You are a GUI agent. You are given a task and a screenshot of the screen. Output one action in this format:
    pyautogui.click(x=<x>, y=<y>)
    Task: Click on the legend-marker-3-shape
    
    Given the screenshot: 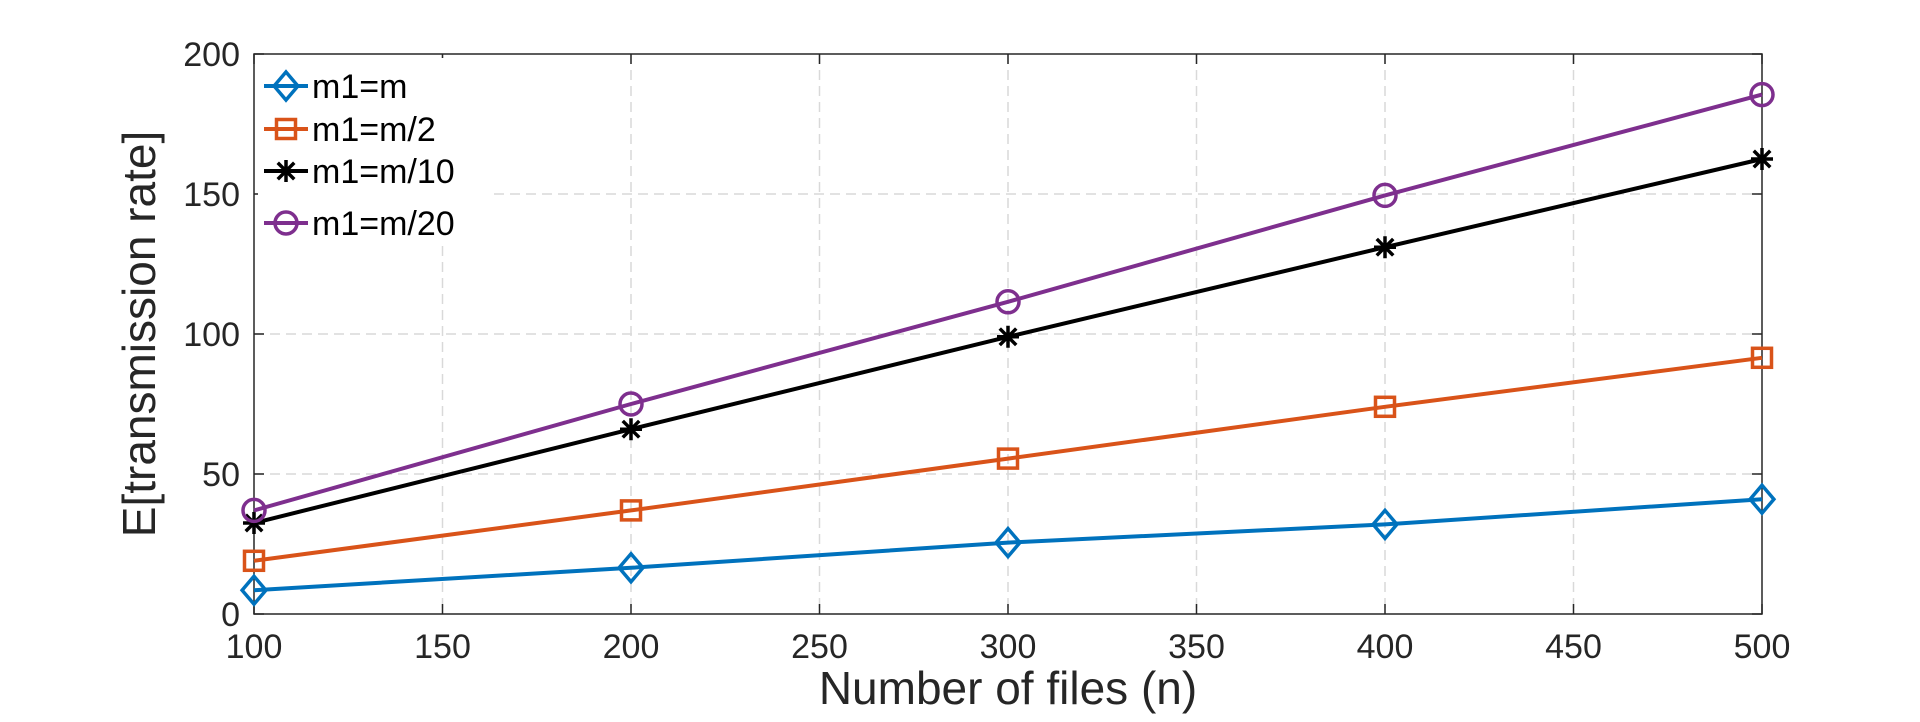 What is the action you would take?
    pyautogui.click(x=286, y=171)
    